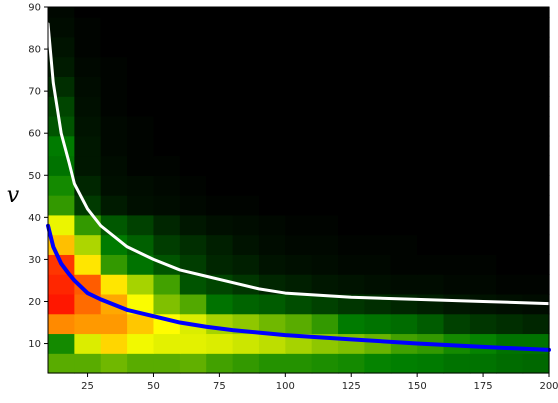 The height and width of the screenshot is (403, 558). What do you see at coordinates (87, 386) in the screenshot?
I see `x-tick-label: 25` at bounding box center [87, 386].